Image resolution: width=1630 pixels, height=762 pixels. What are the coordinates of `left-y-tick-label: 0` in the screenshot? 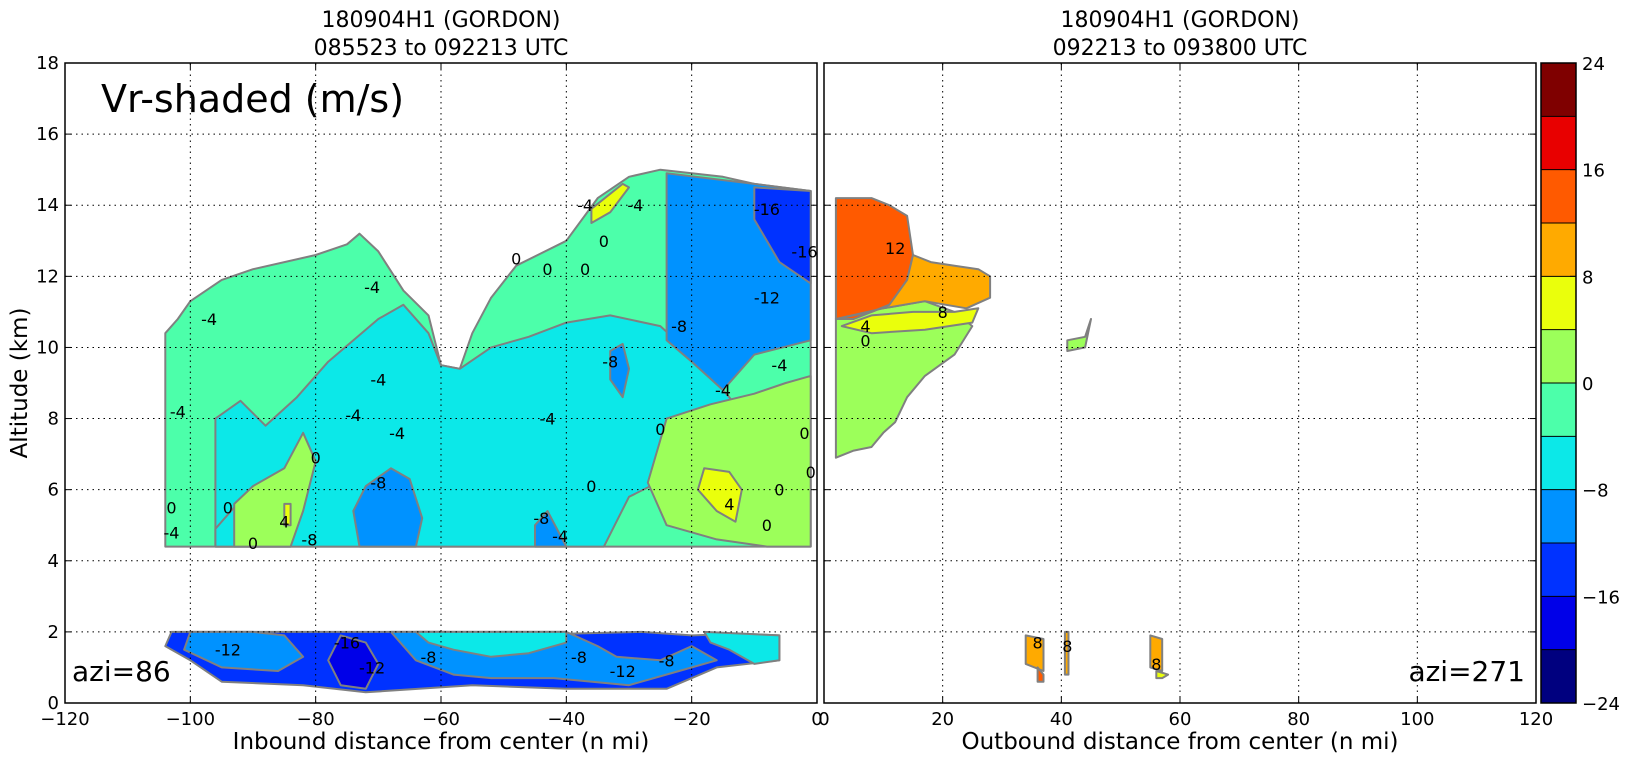 It's located at (53, 703).